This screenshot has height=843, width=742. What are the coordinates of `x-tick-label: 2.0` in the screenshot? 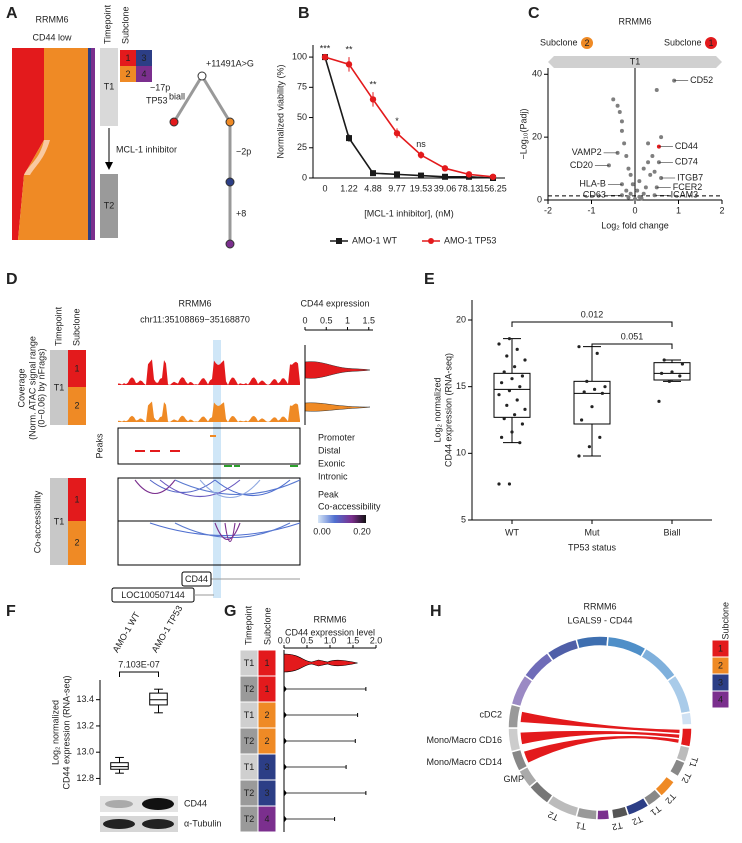 It's located at (376, 640).